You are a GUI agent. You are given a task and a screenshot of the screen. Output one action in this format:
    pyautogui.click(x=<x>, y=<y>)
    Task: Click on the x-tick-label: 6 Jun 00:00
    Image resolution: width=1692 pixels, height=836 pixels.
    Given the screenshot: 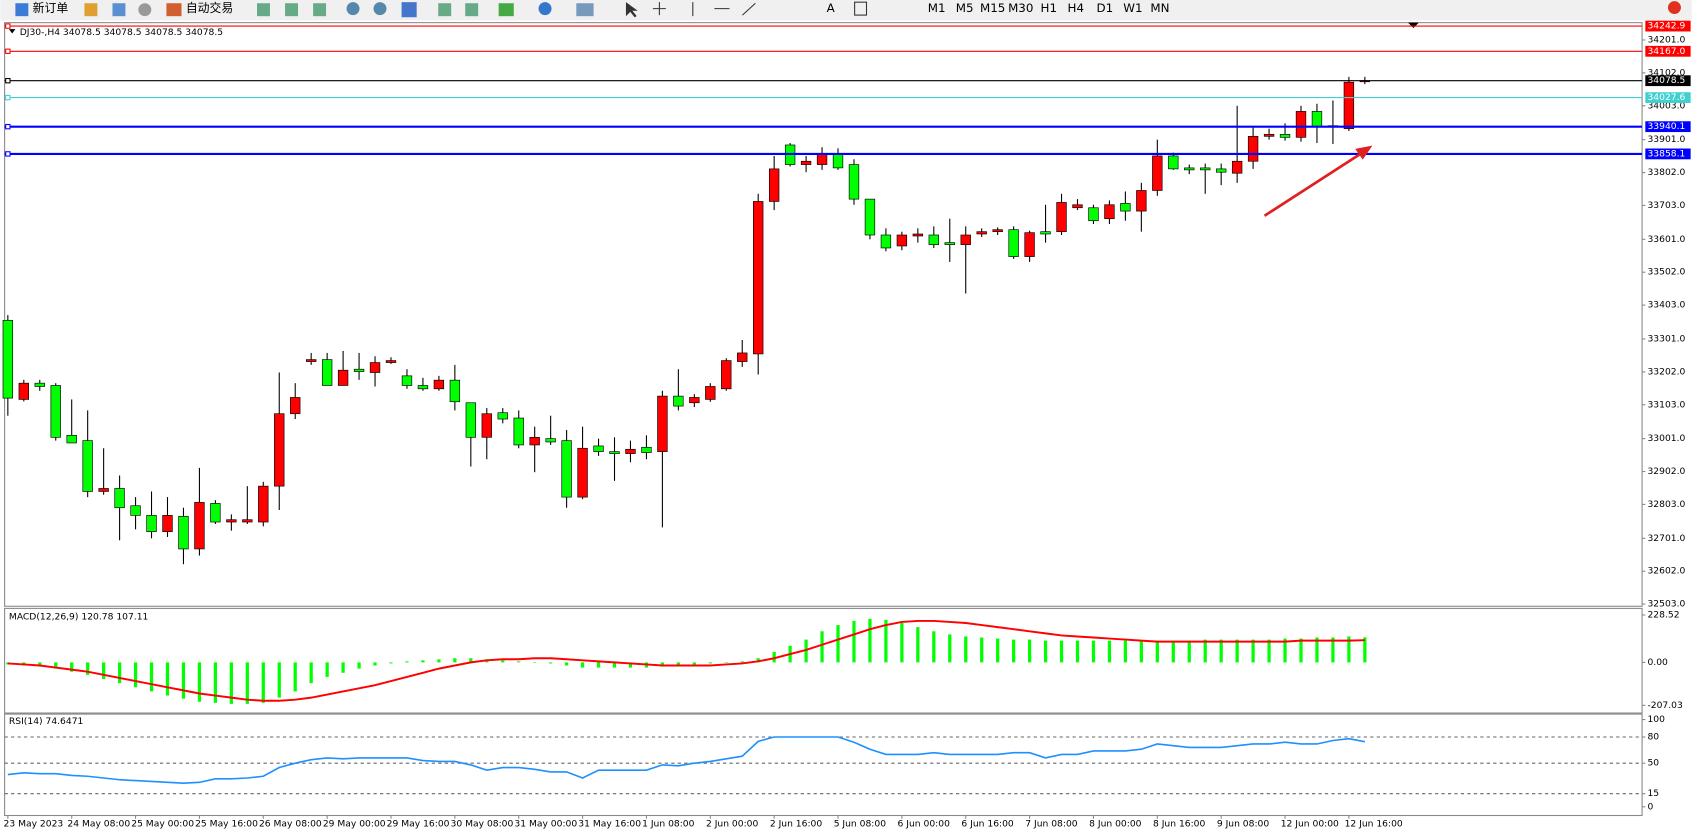 What is the action you would take?
    pyautogui.click(x=924, y=824)
    